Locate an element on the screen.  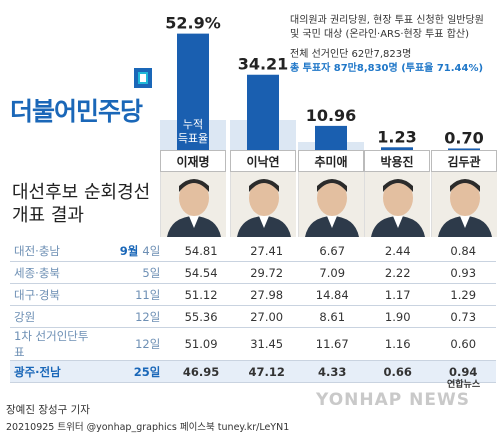
row-value-3: 14.84 is located at coordinates (332, 294).